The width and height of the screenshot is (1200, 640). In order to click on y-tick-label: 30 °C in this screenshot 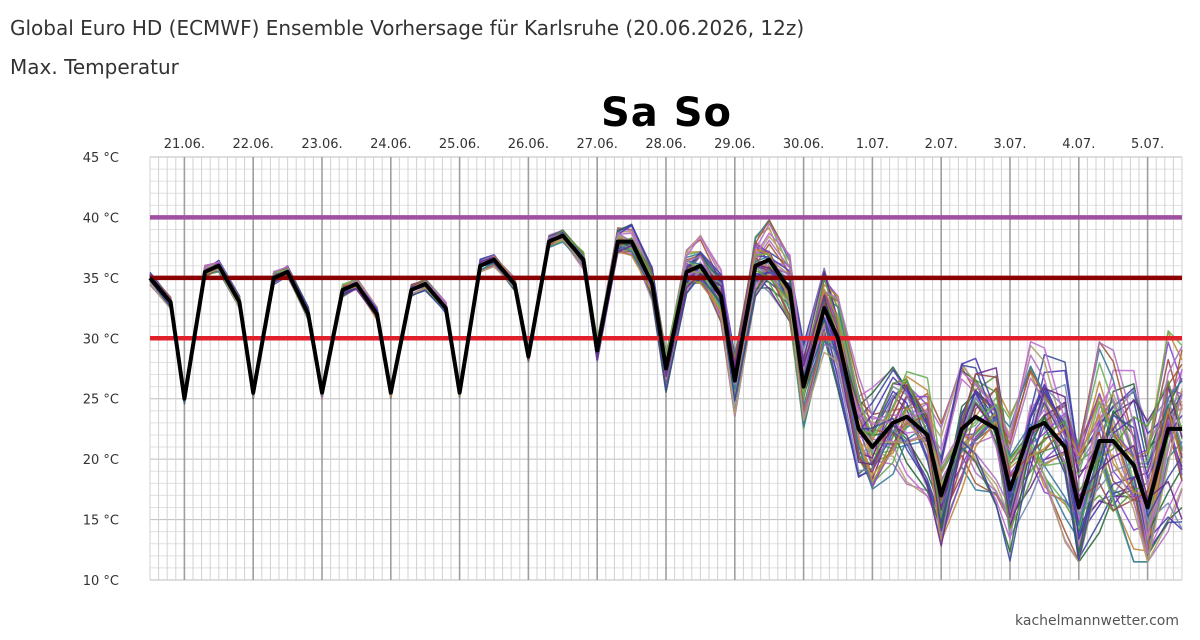, I will do `click(101, 339)`.